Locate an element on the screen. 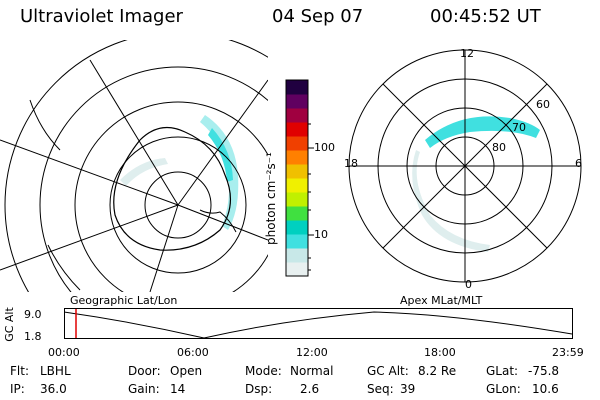  lat-circle is located at coordinates (178, 205).